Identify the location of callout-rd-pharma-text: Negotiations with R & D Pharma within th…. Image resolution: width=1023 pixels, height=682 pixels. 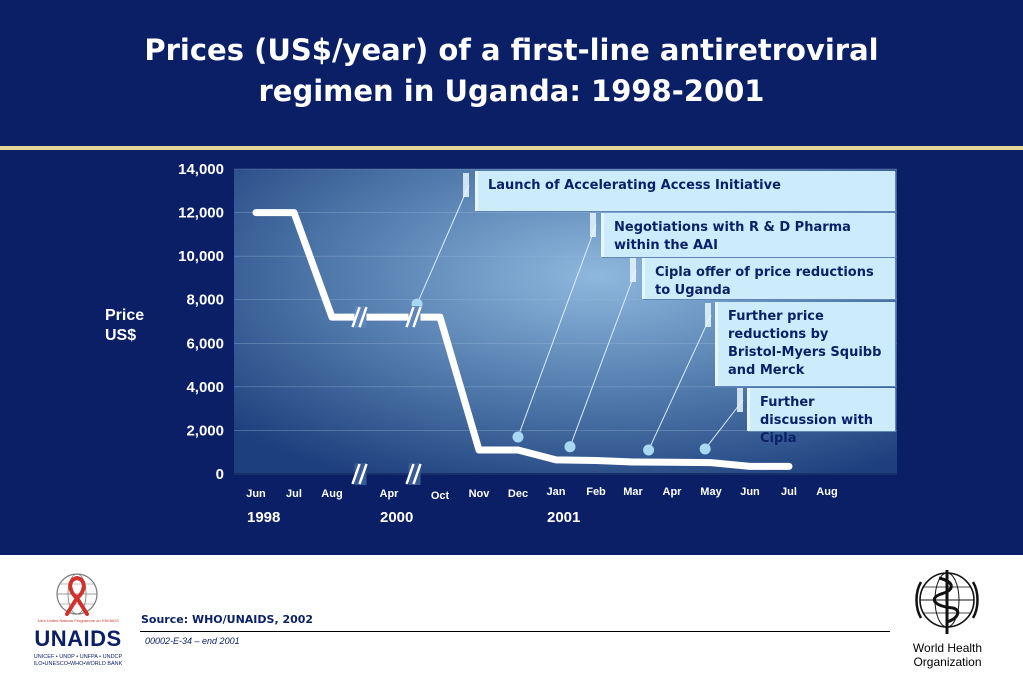
(732, 236).